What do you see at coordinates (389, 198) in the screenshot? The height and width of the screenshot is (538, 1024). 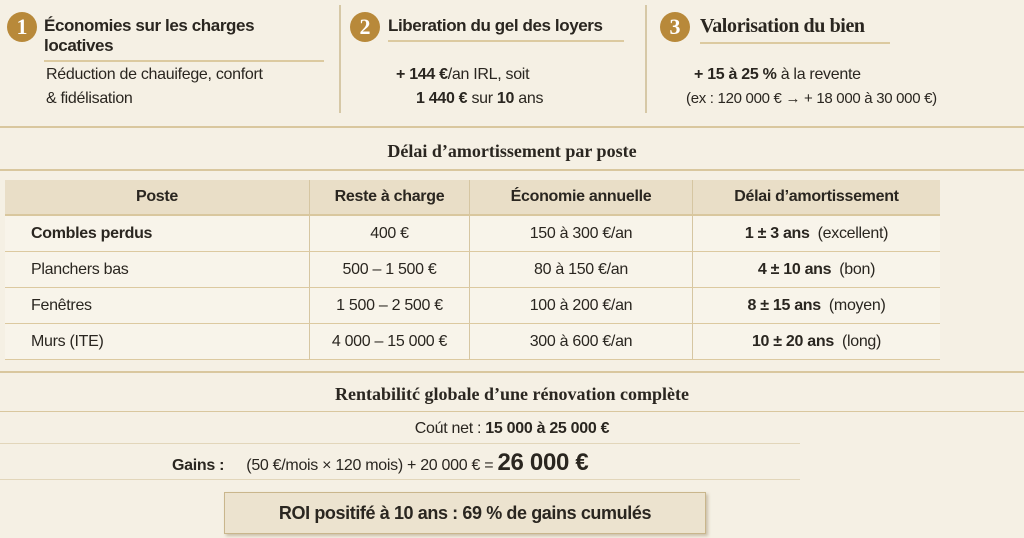 I see `col-reste: Reste à charge` at bounding box center [389, 198].